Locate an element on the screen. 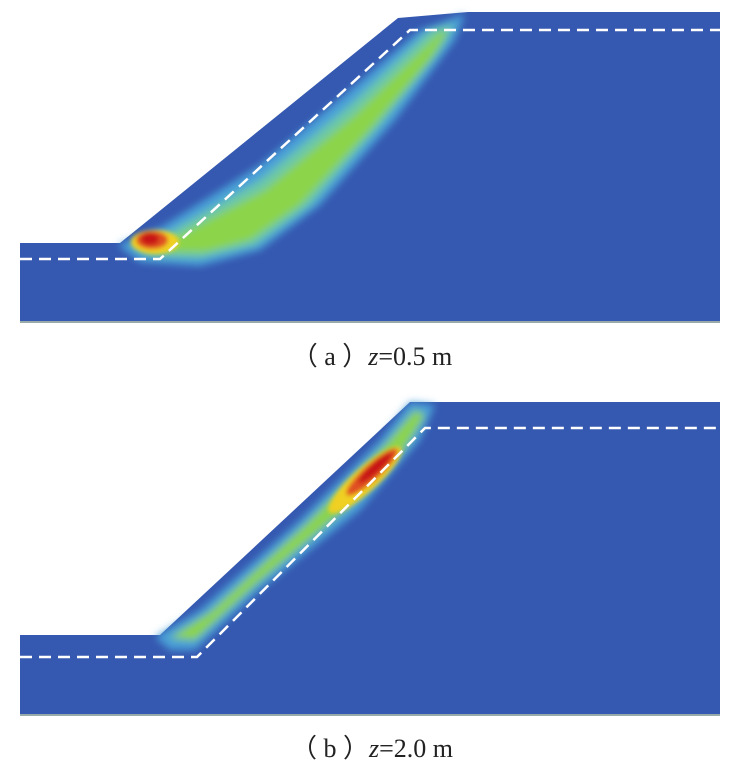 Image resolution: width=744 pixels, height=768 pixels. caption-b: （ b ）z=2.0 m is located at coordinates (372, 746).